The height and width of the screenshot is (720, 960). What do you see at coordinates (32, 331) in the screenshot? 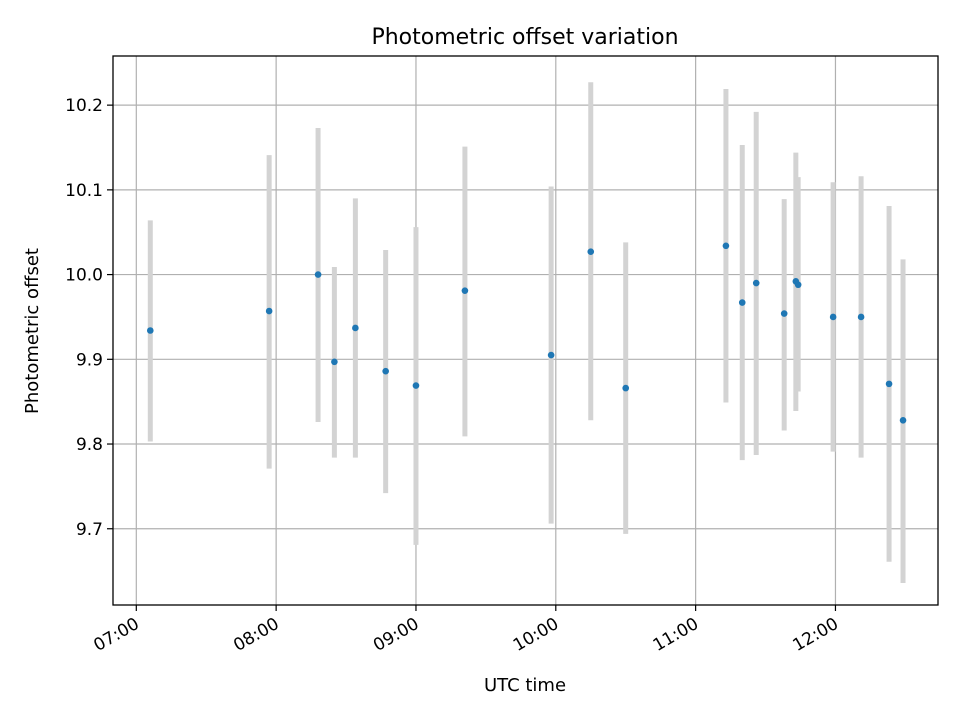
I see `y-axis-label: Photometric offset` at bounding box center [32, 331].